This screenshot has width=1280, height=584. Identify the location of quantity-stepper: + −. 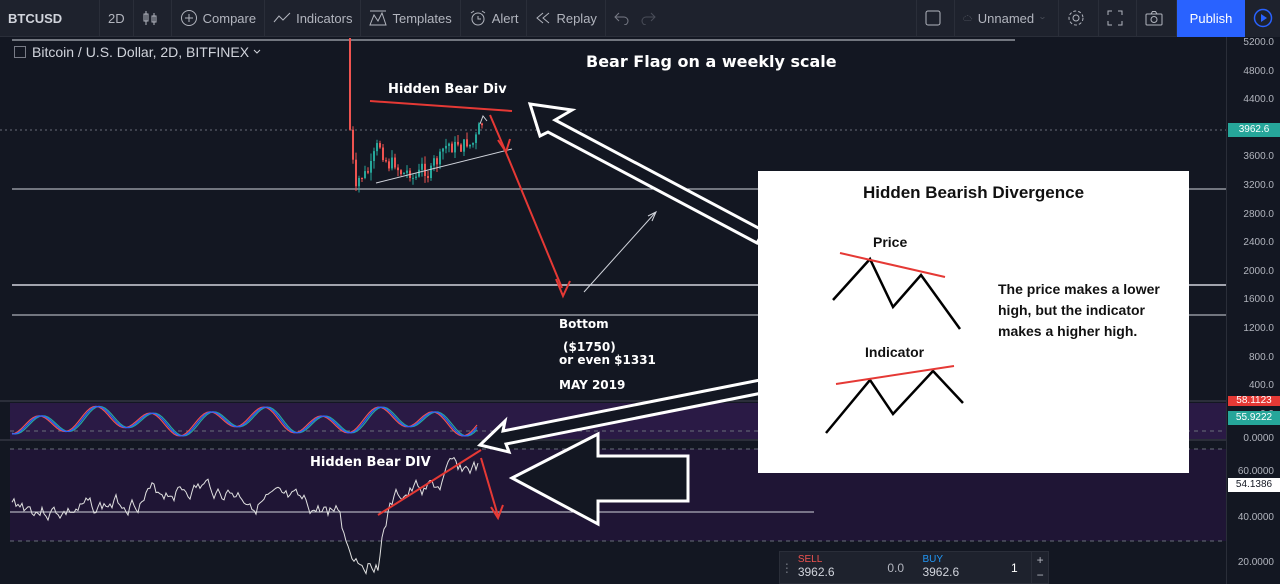
(1039, 567).